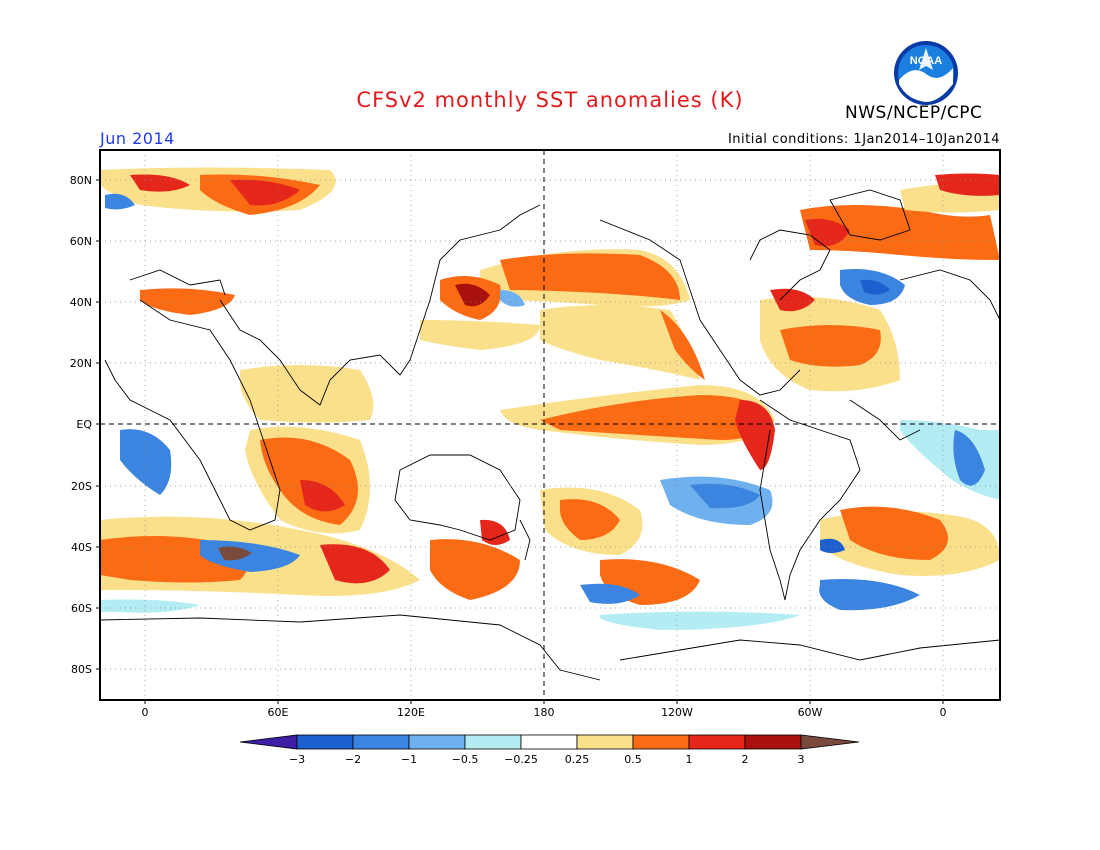 Image resolution: width=1100 pixels, height=850 pixels. What do you see at coordinates (84, 424) in the screenshot?
I see `lat-label-eq: EQ` at bounding box center [84, 424].